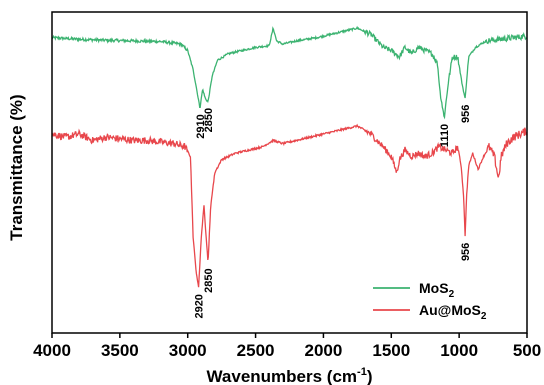 The image size is (544, 385). I want to click on y-axis-title: Transmittance (%), so click(16, 167).